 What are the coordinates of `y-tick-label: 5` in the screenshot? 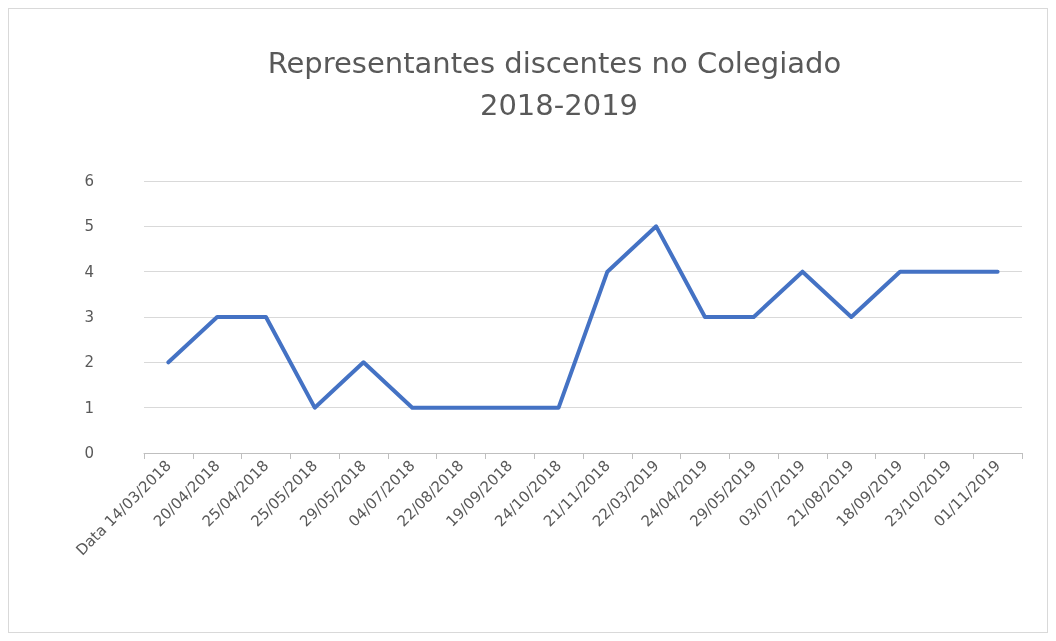 It's located at (89, 226).